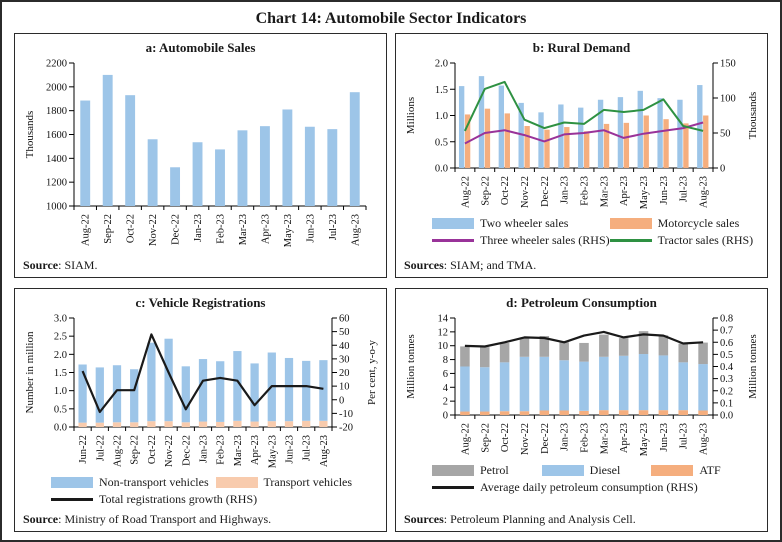  Describe the element at coordinates (344, 373) in the screenshot. I see `svg-text: 20` at that location.